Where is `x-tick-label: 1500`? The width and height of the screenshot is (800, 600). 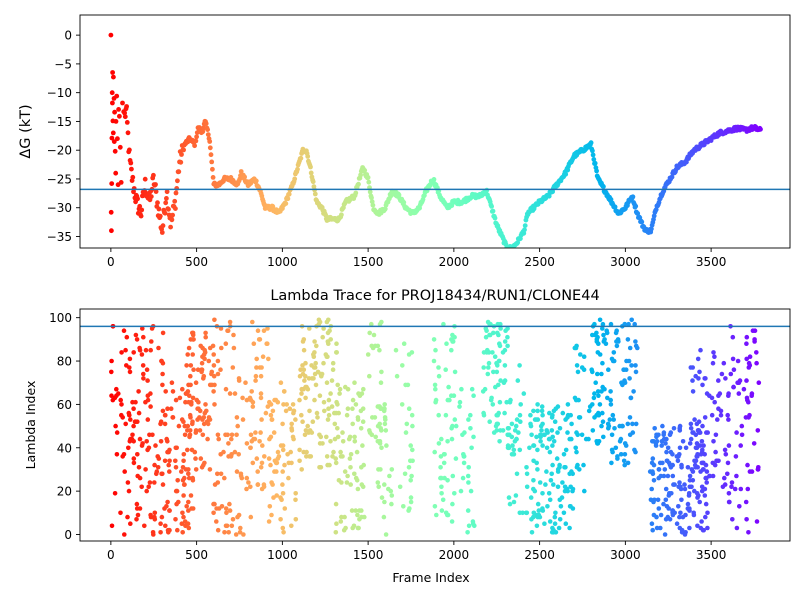
x-tick-label: 1500 is located at coordinates (368, 555).